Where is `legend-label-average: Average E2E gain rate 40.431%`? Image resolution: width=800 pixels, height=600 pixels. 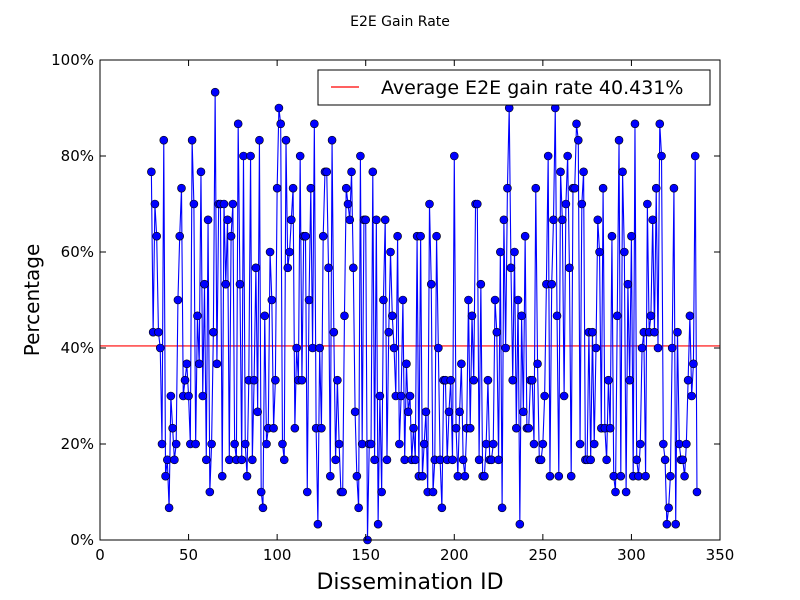 legend-label-average: Average E2E gain rate 40.431% is located at coordinates (532, 88).